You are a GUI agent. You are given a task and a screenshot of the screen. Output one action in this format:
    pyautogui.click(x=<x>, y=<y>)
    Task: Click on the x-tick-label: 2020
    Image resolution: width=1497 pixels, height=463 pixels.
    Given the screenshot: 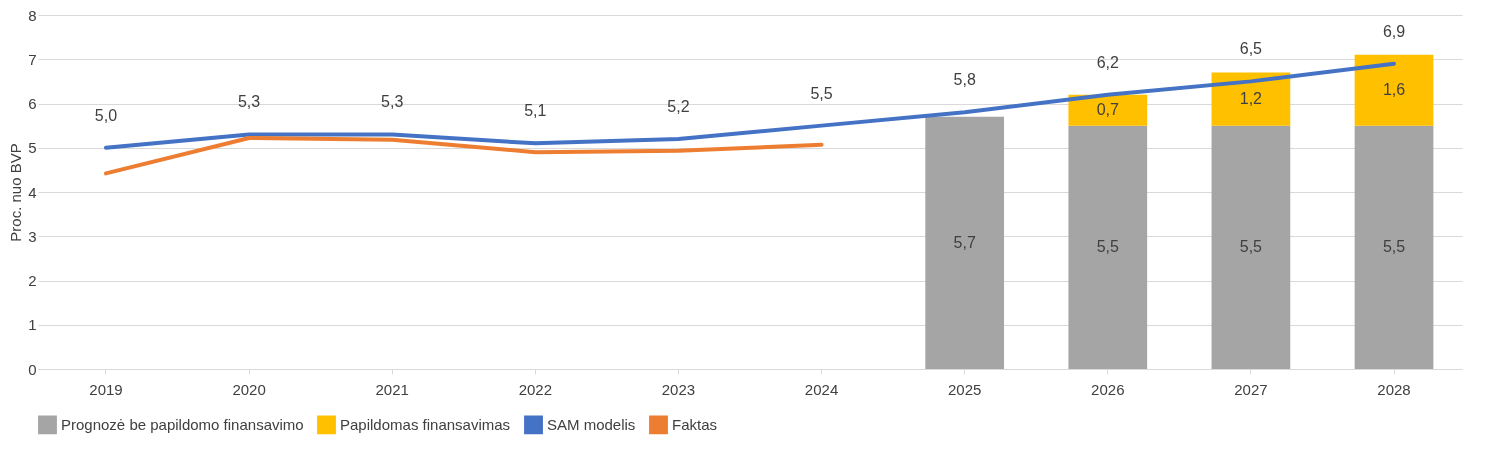 What is the action you would take?
    pyautogui.click(x=249, y=389)
    